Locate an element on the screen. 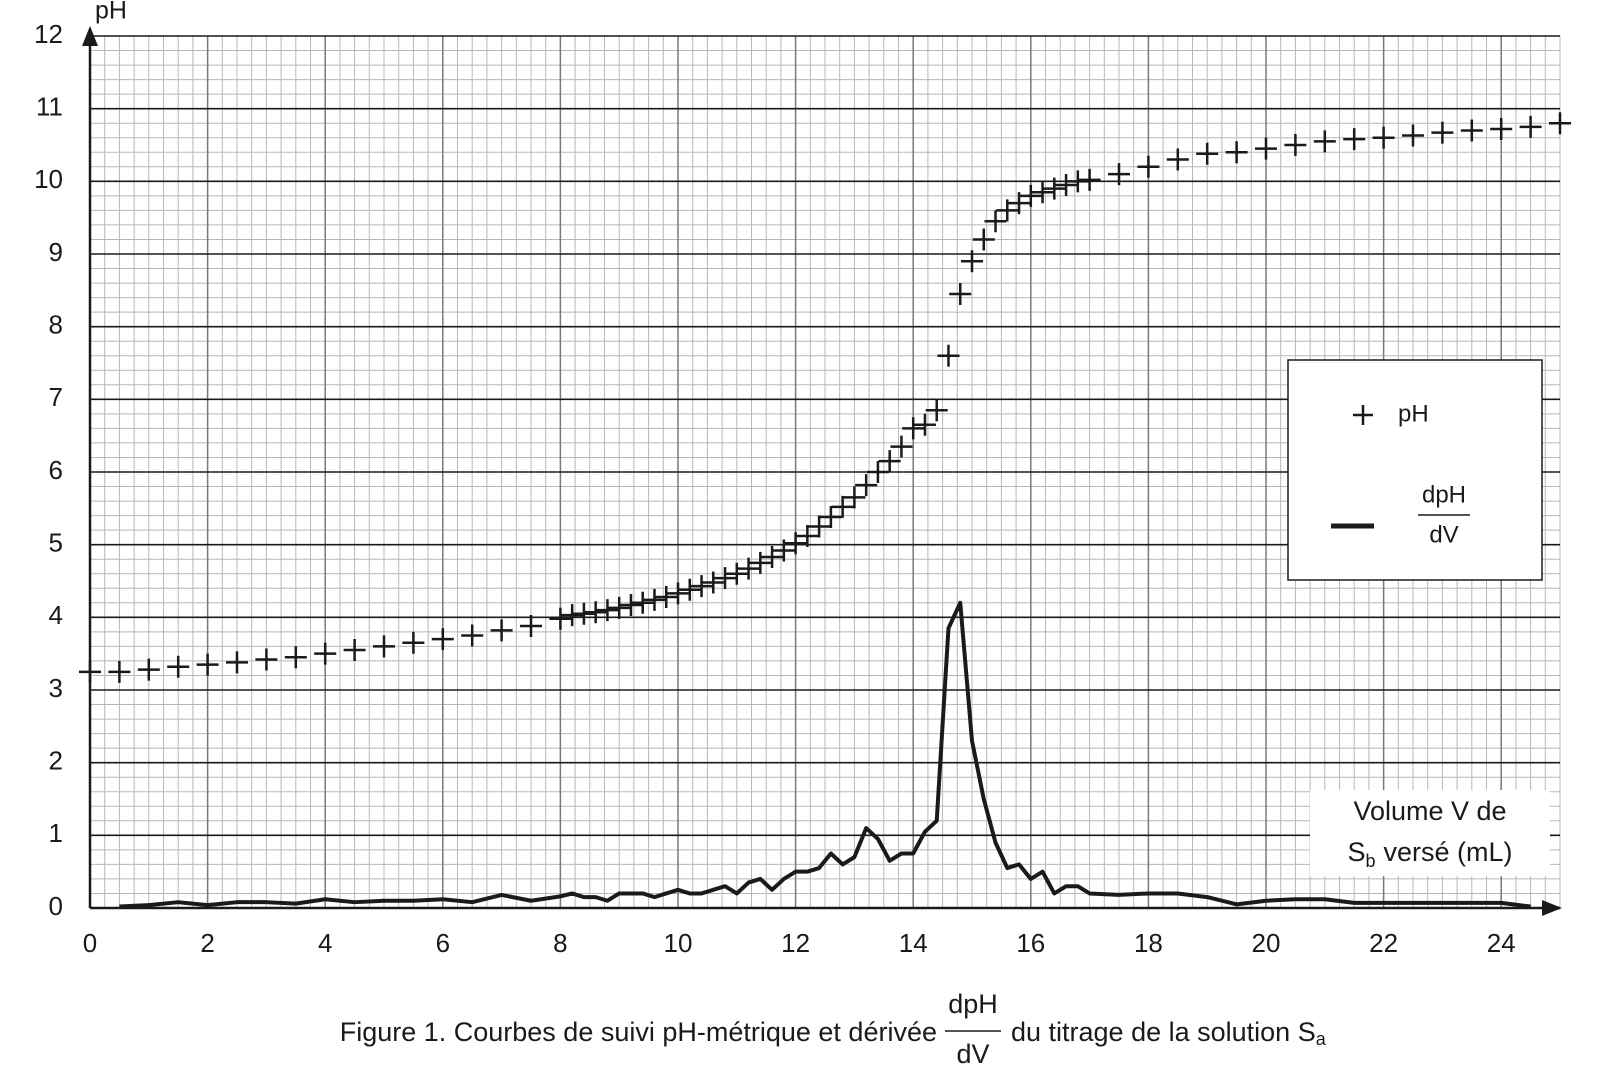 This screenshot has width=1606, height=1076. y-tick-label: 0 is located at coordinates (56, 906).